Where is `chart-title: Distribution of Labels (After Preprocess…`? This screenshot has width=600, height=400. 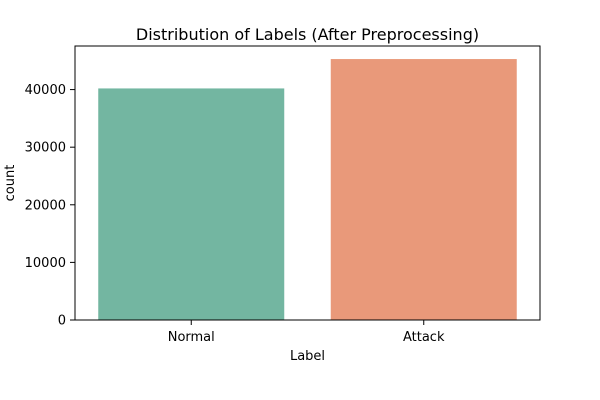 chart-title: Distribution of Labels (After Preprocess… is located at coordinates (307, 34).